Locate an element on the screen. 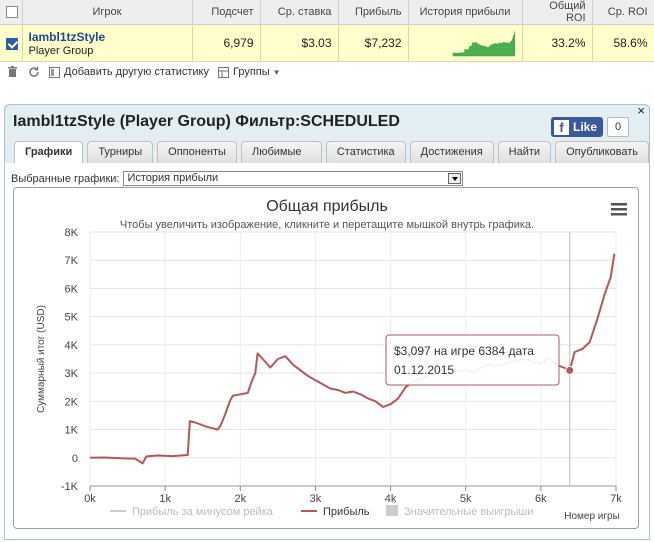 This screenshot has height=542, width=654. facebook-like-button: f Like is located at coordinates (576, 127).